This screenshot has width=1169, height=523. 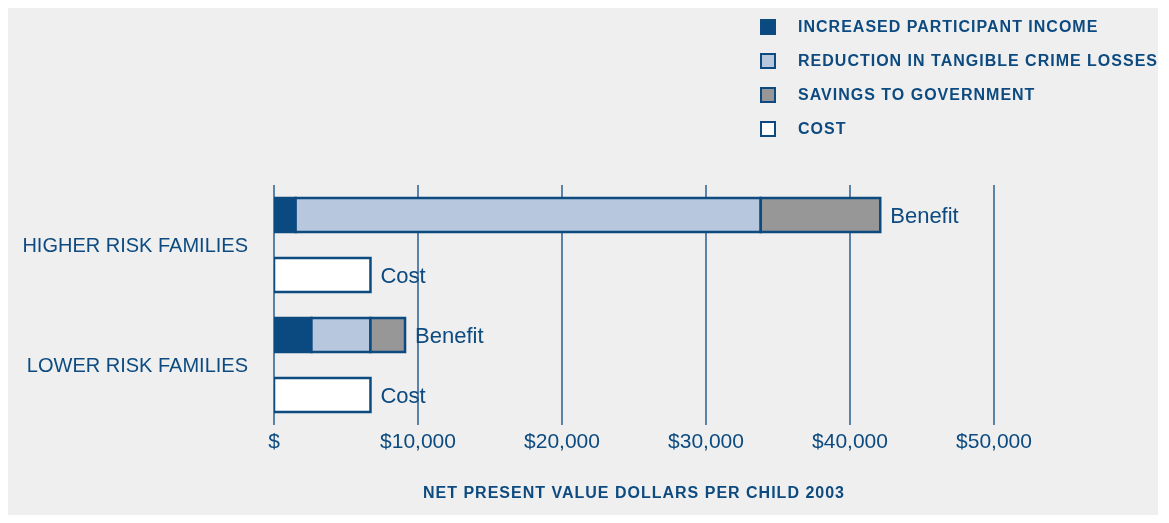 I want to click on x-axis-title: NET PRESENT VALUE DOLLARS PER CHILD 2003, so click(x=634, y=493).